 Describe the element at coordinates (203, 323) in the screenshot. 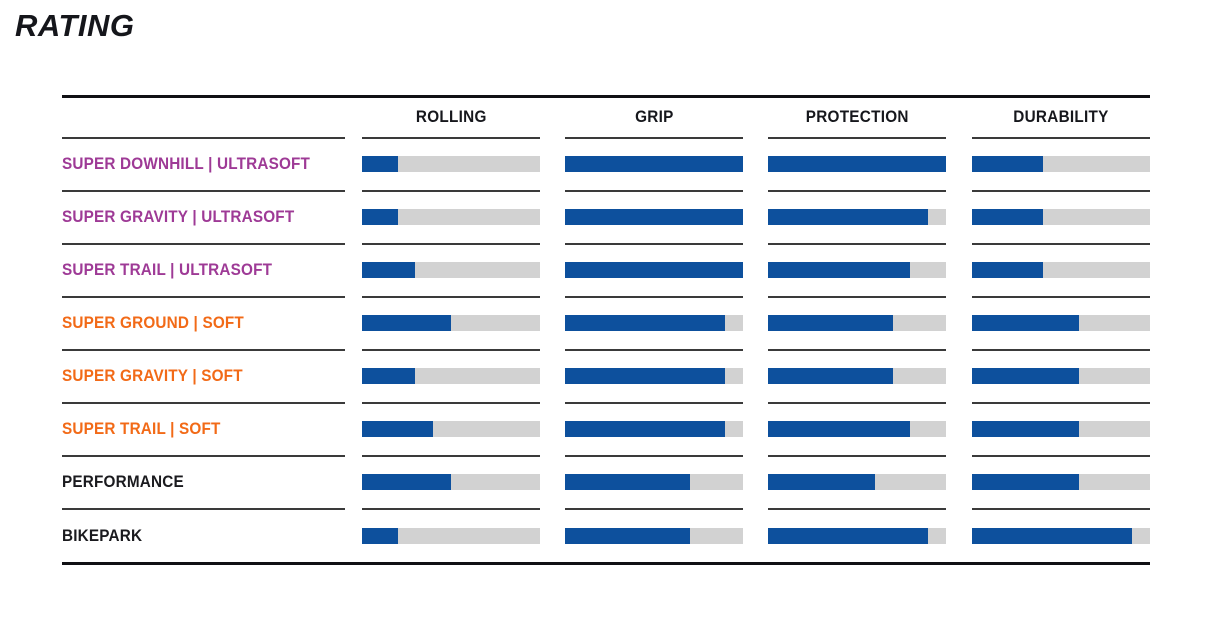

I see `row-label-cell: SUPER GROUND | SOFT` at that location.